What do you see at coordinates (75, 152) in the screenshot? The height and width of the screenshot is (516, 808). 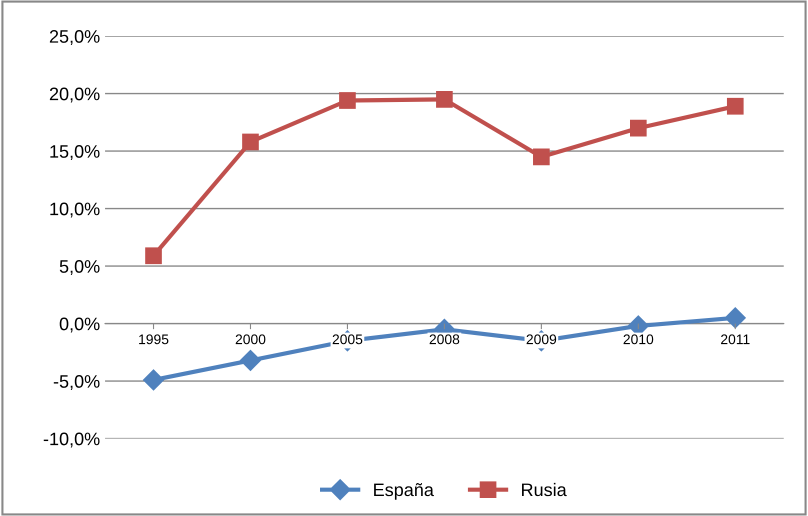 I see `y-tick-label: 15,0%` at bounding box center [75, 152].